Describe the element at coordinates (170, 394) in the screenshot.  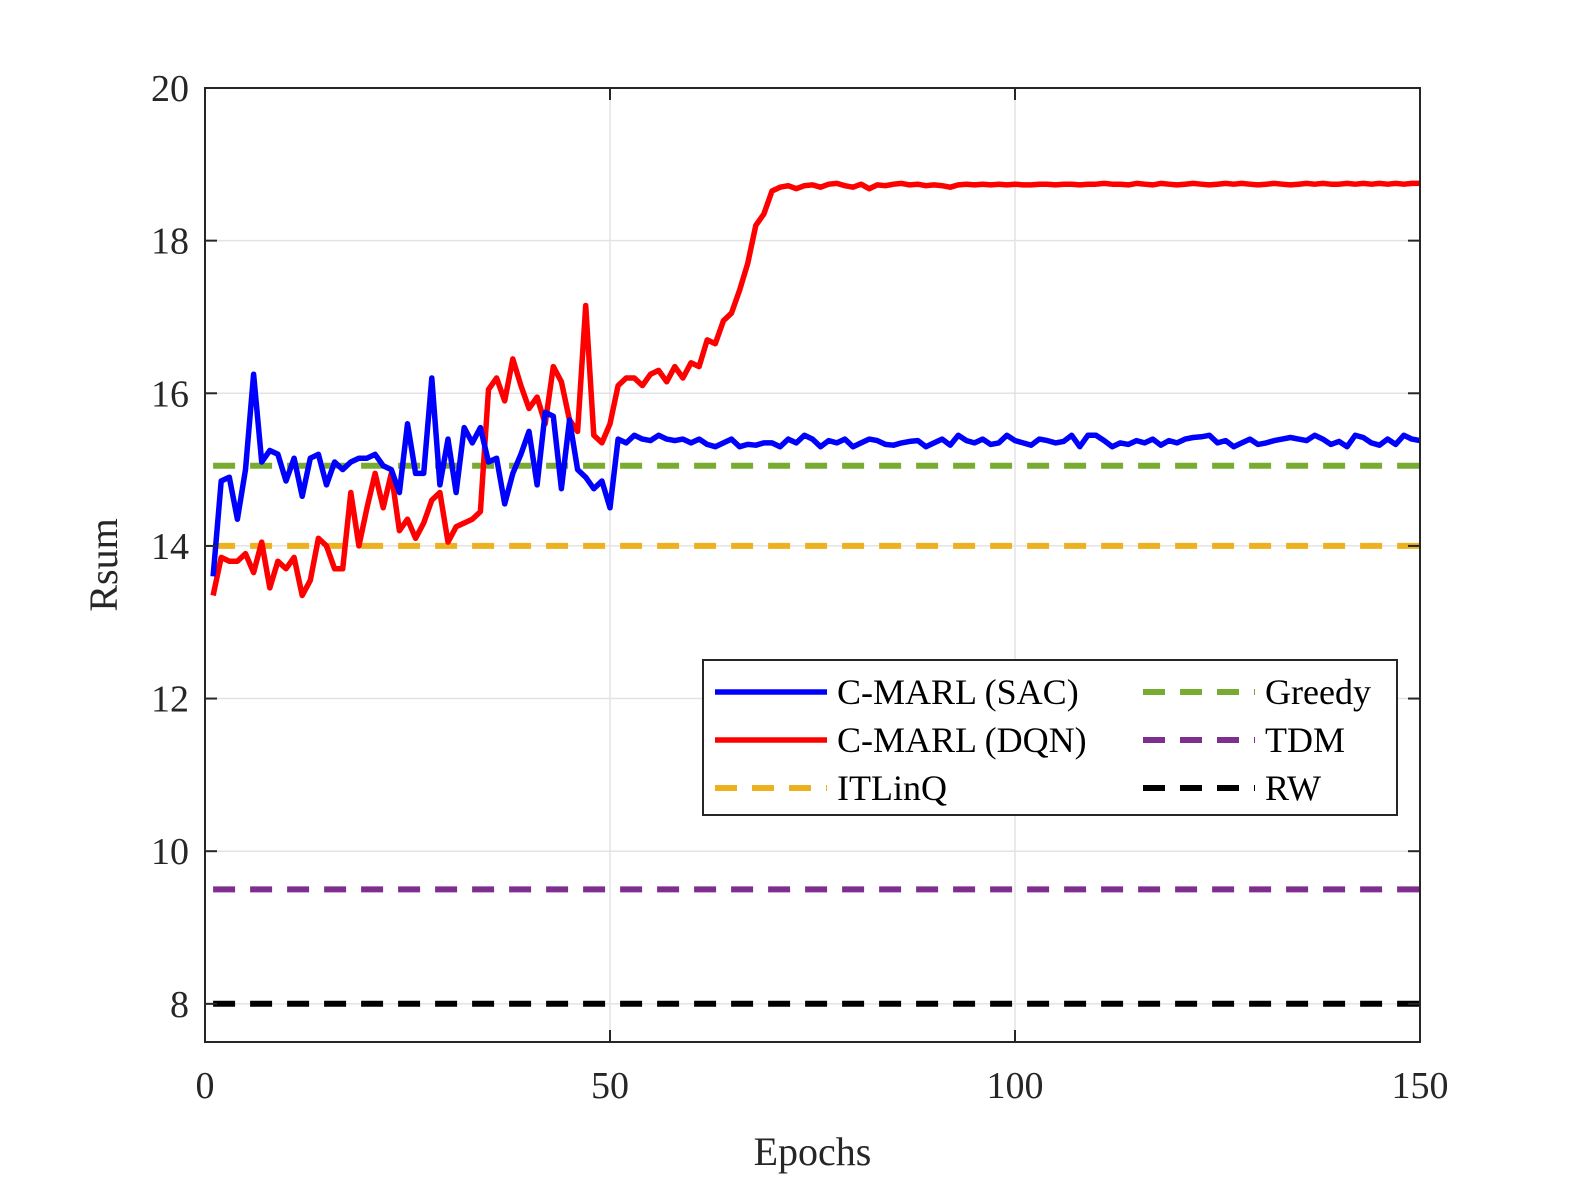
I see `y-tick-label: 16` at that location.